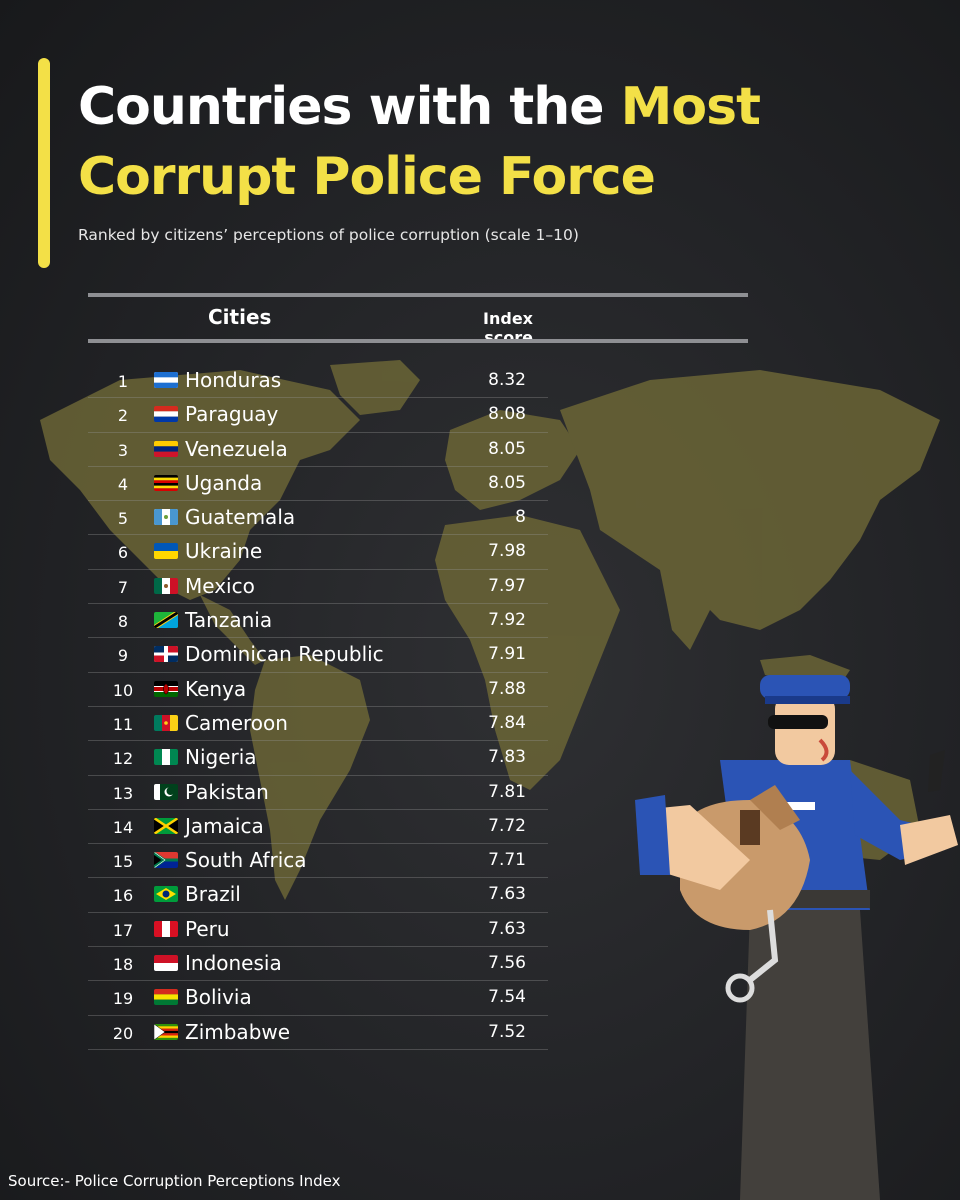 This screenshot has height=1200, width=960. What do you see at coordinates (507, 654) in the screenshot?
I see `row-index-score: 7.91` at bounding box center [507, 654].